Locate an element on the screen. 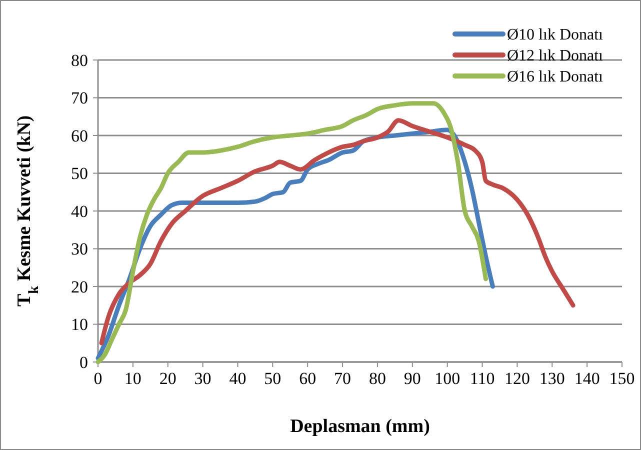  x-tick-label: 140 is located at coordinates (587, 378).